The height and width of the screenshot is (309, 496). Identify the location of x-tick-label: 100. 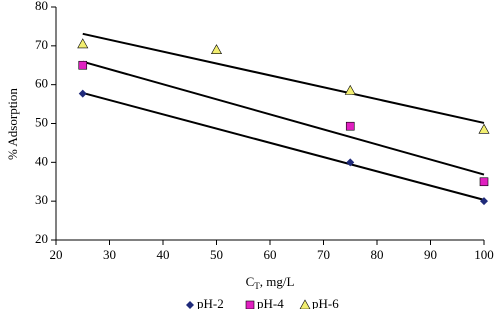
(484, 254).